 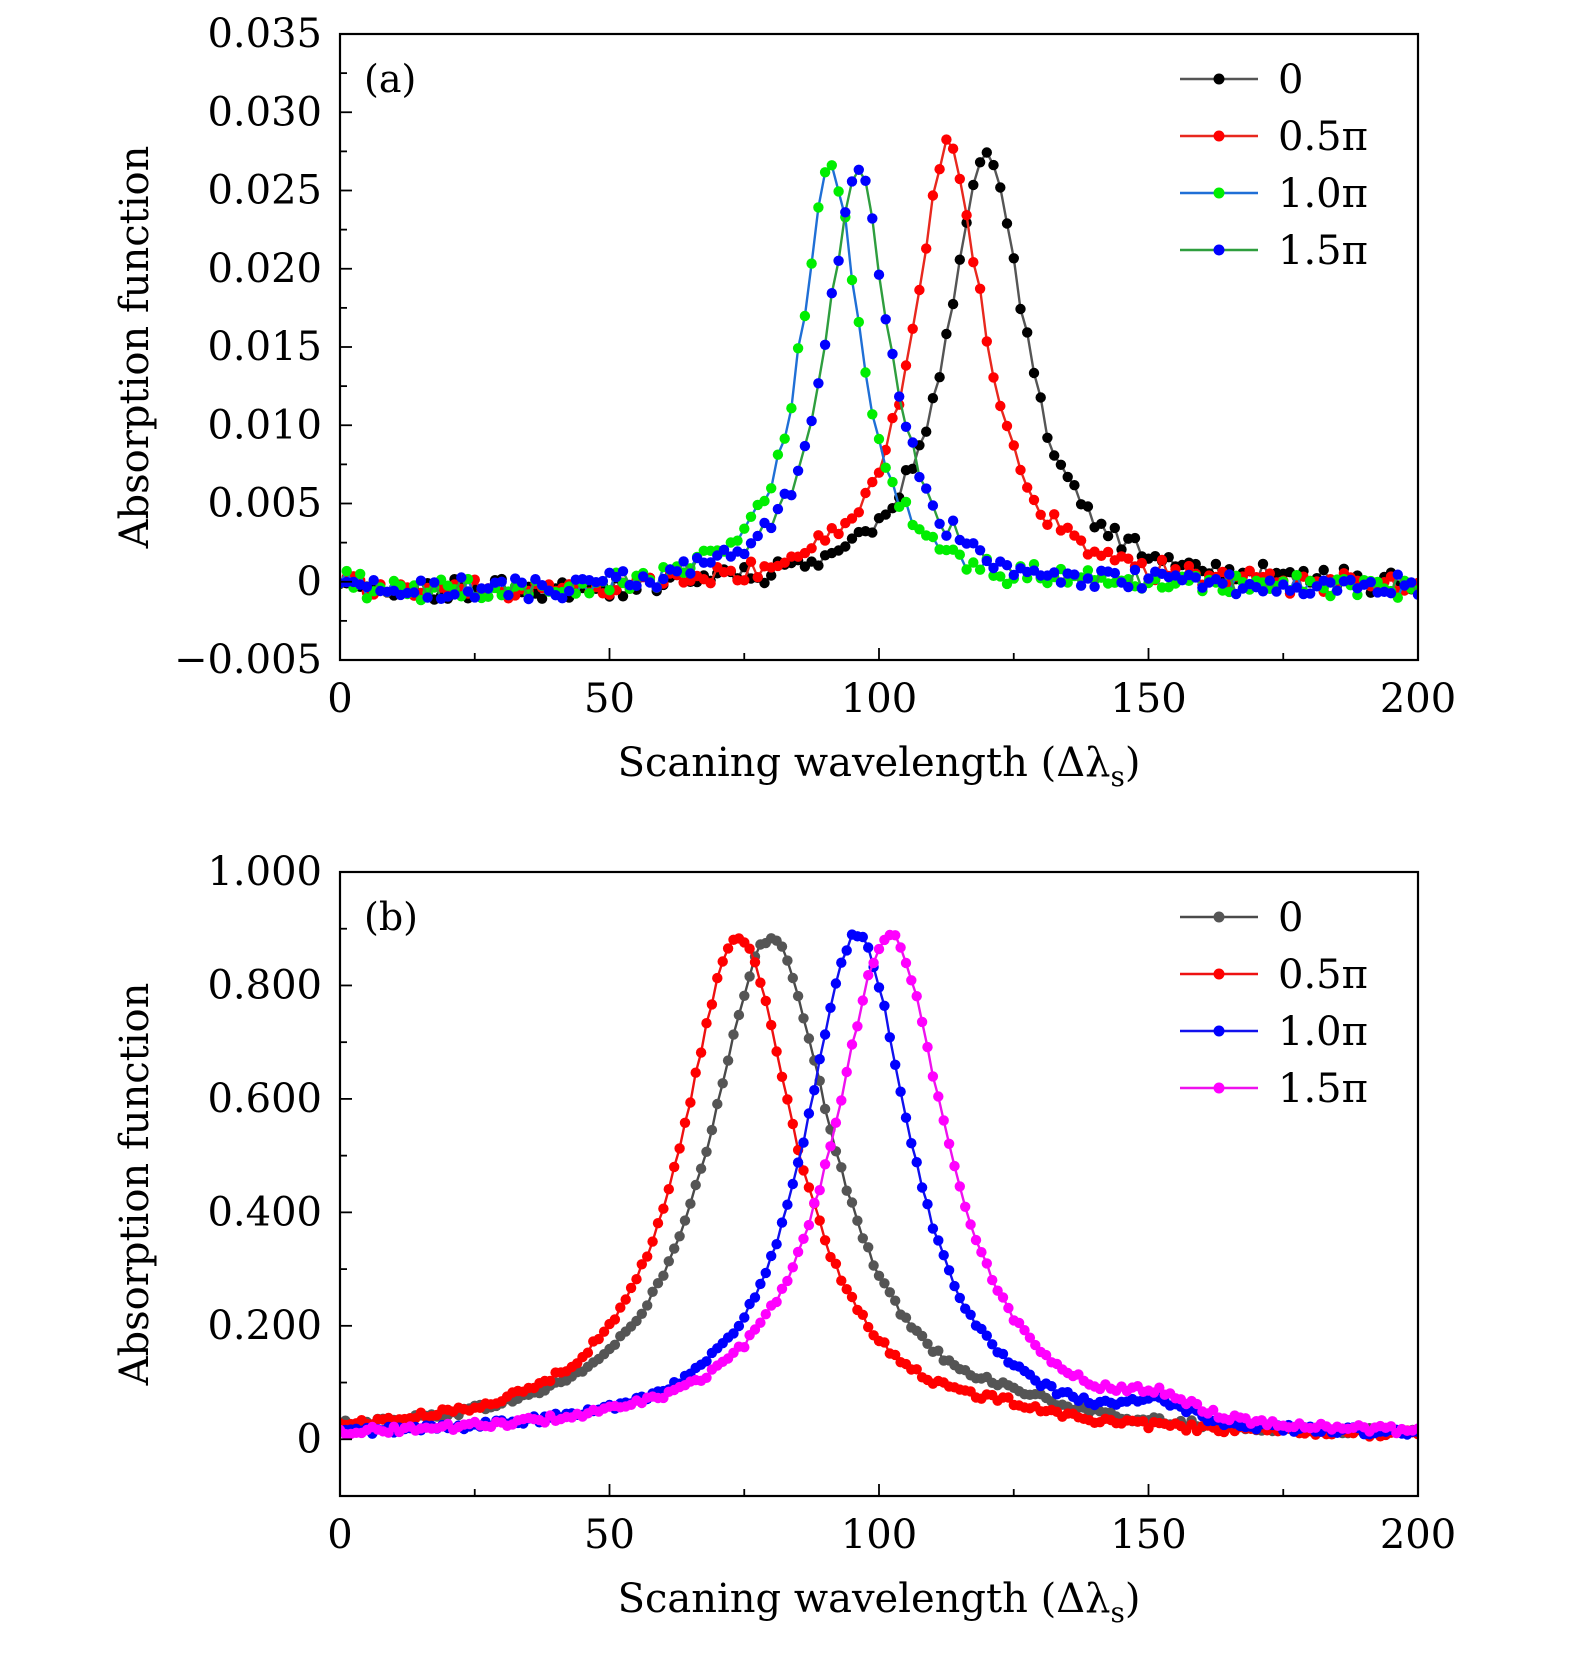 What do you see at coordinates (1241, 918) in the screenshot?
I see `legend-item: 0` at bounding box center [1241, 918].